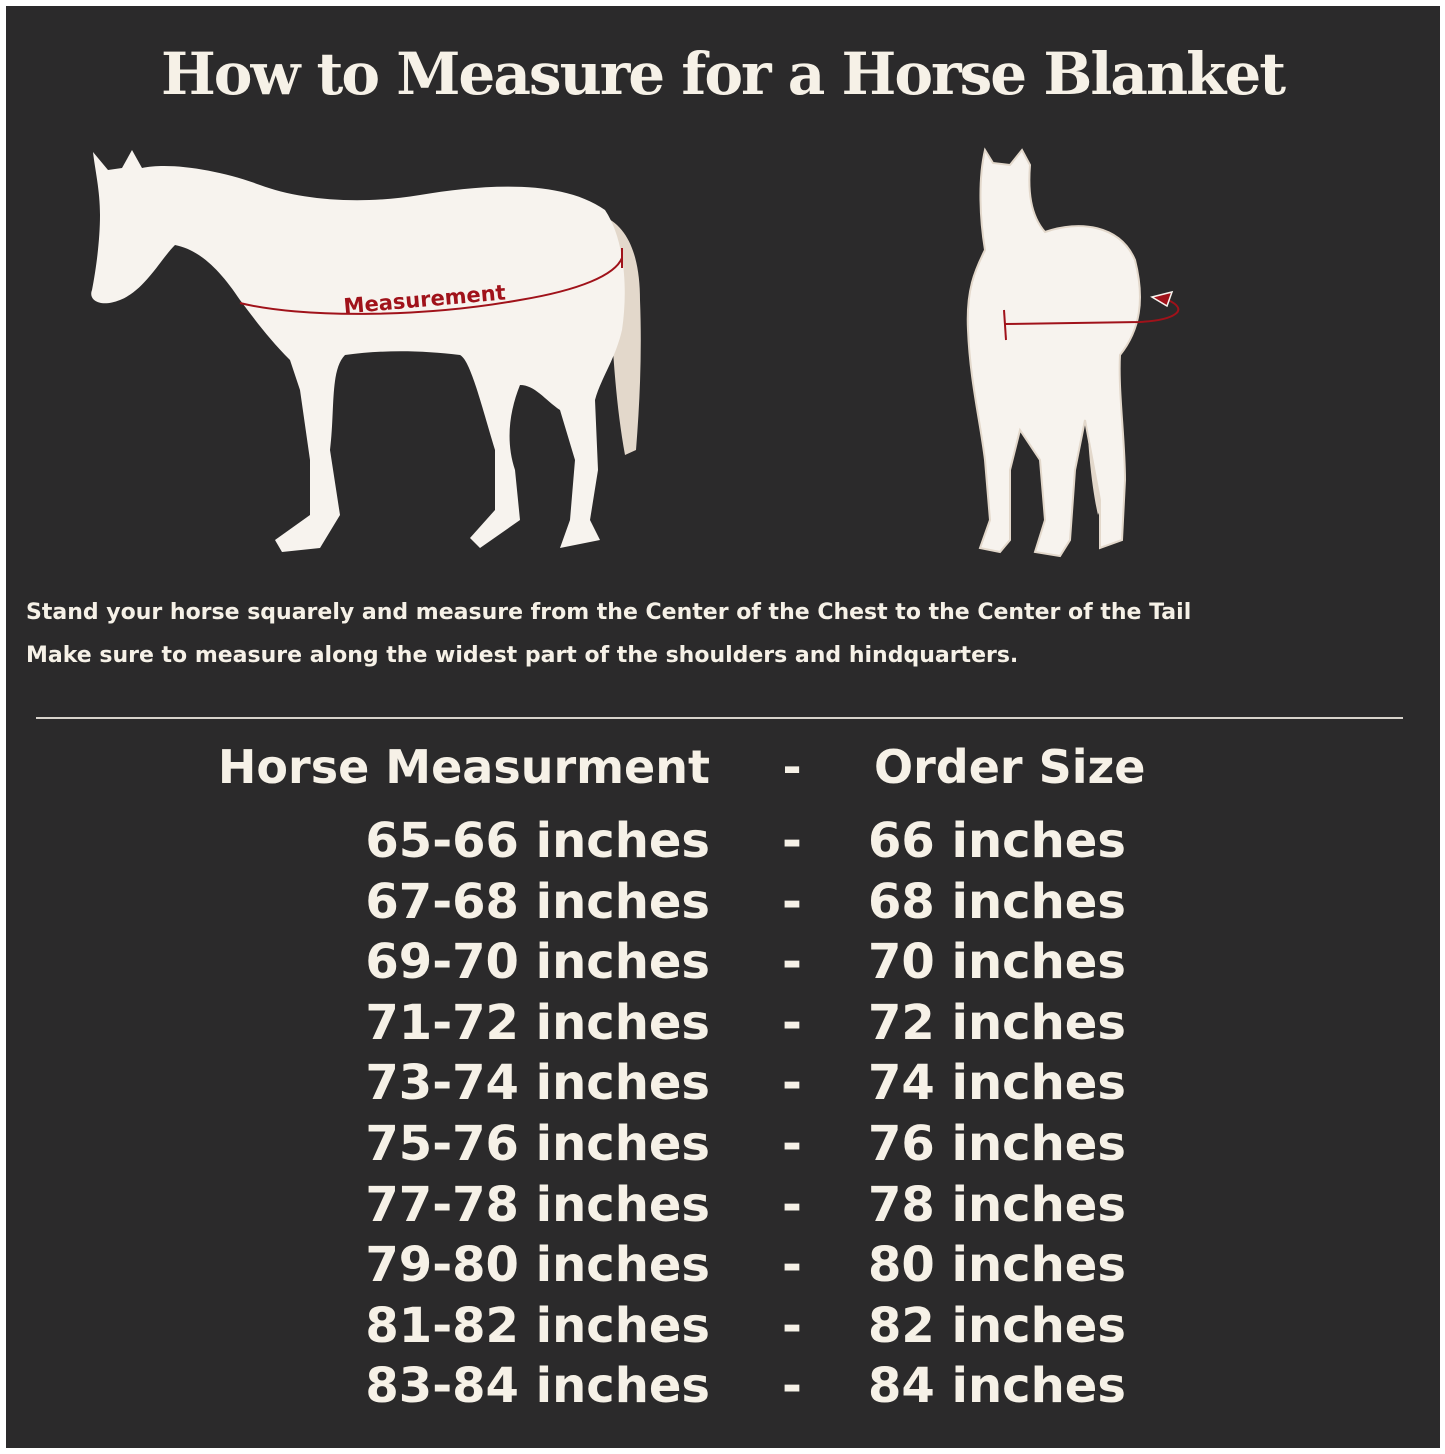  I want to click on table-row: 65-66 inches - 66 inches, so click(722, 843).